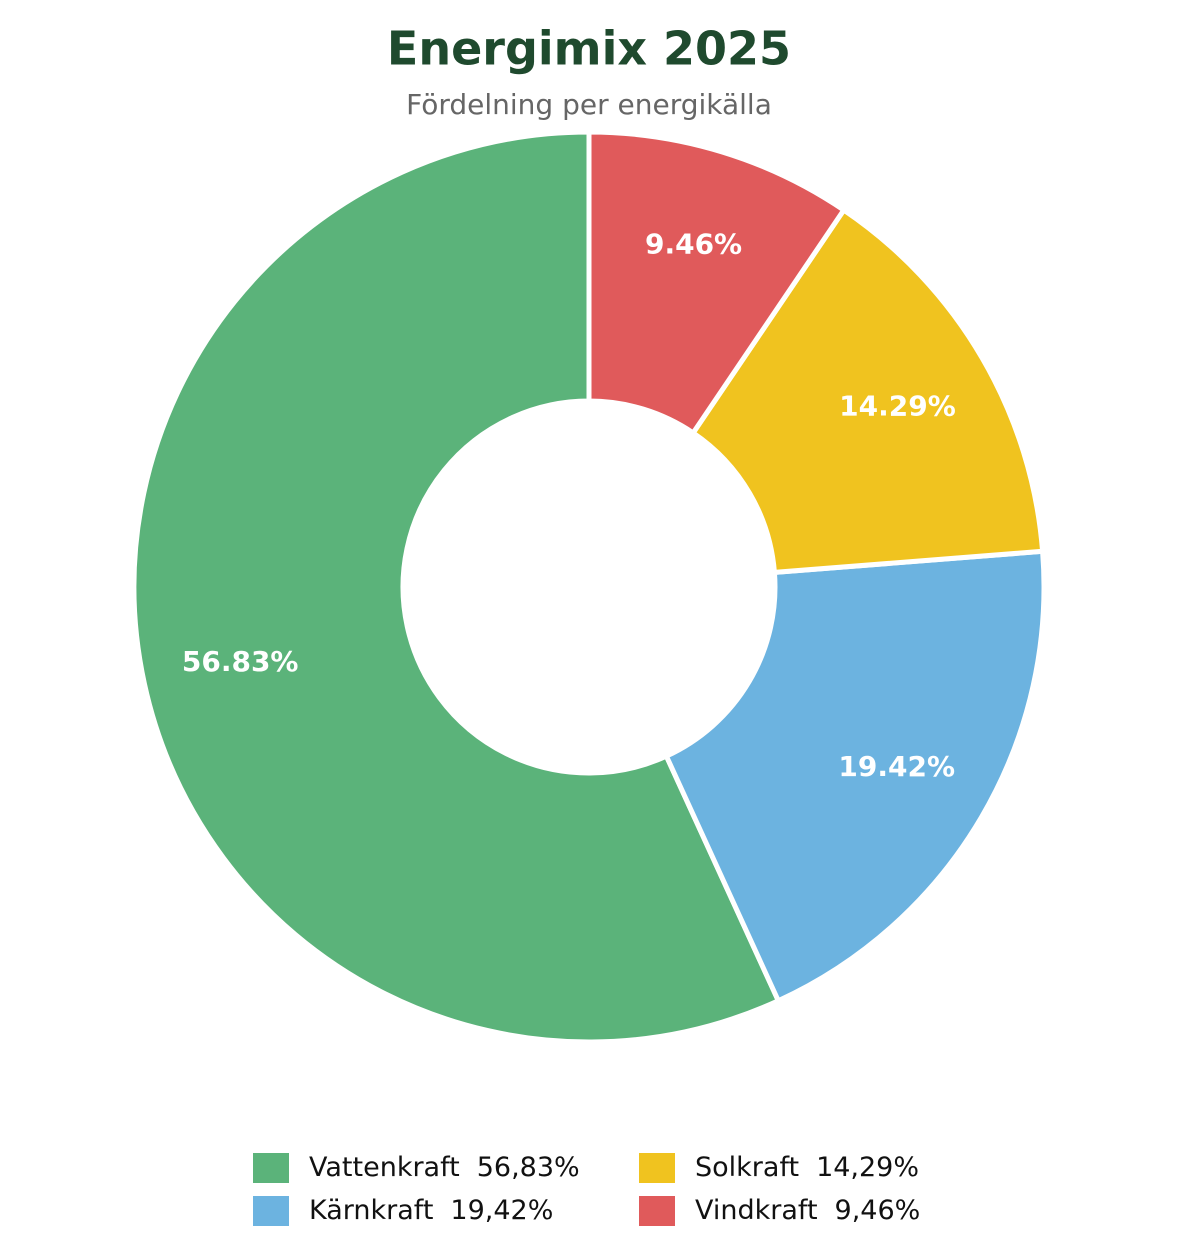 The image size is (1178, 1255). What do you see at coordinates (867, 1167) in the screenshot?
I see `legend-value: 14,29%` at bounding box center [867, 1167].